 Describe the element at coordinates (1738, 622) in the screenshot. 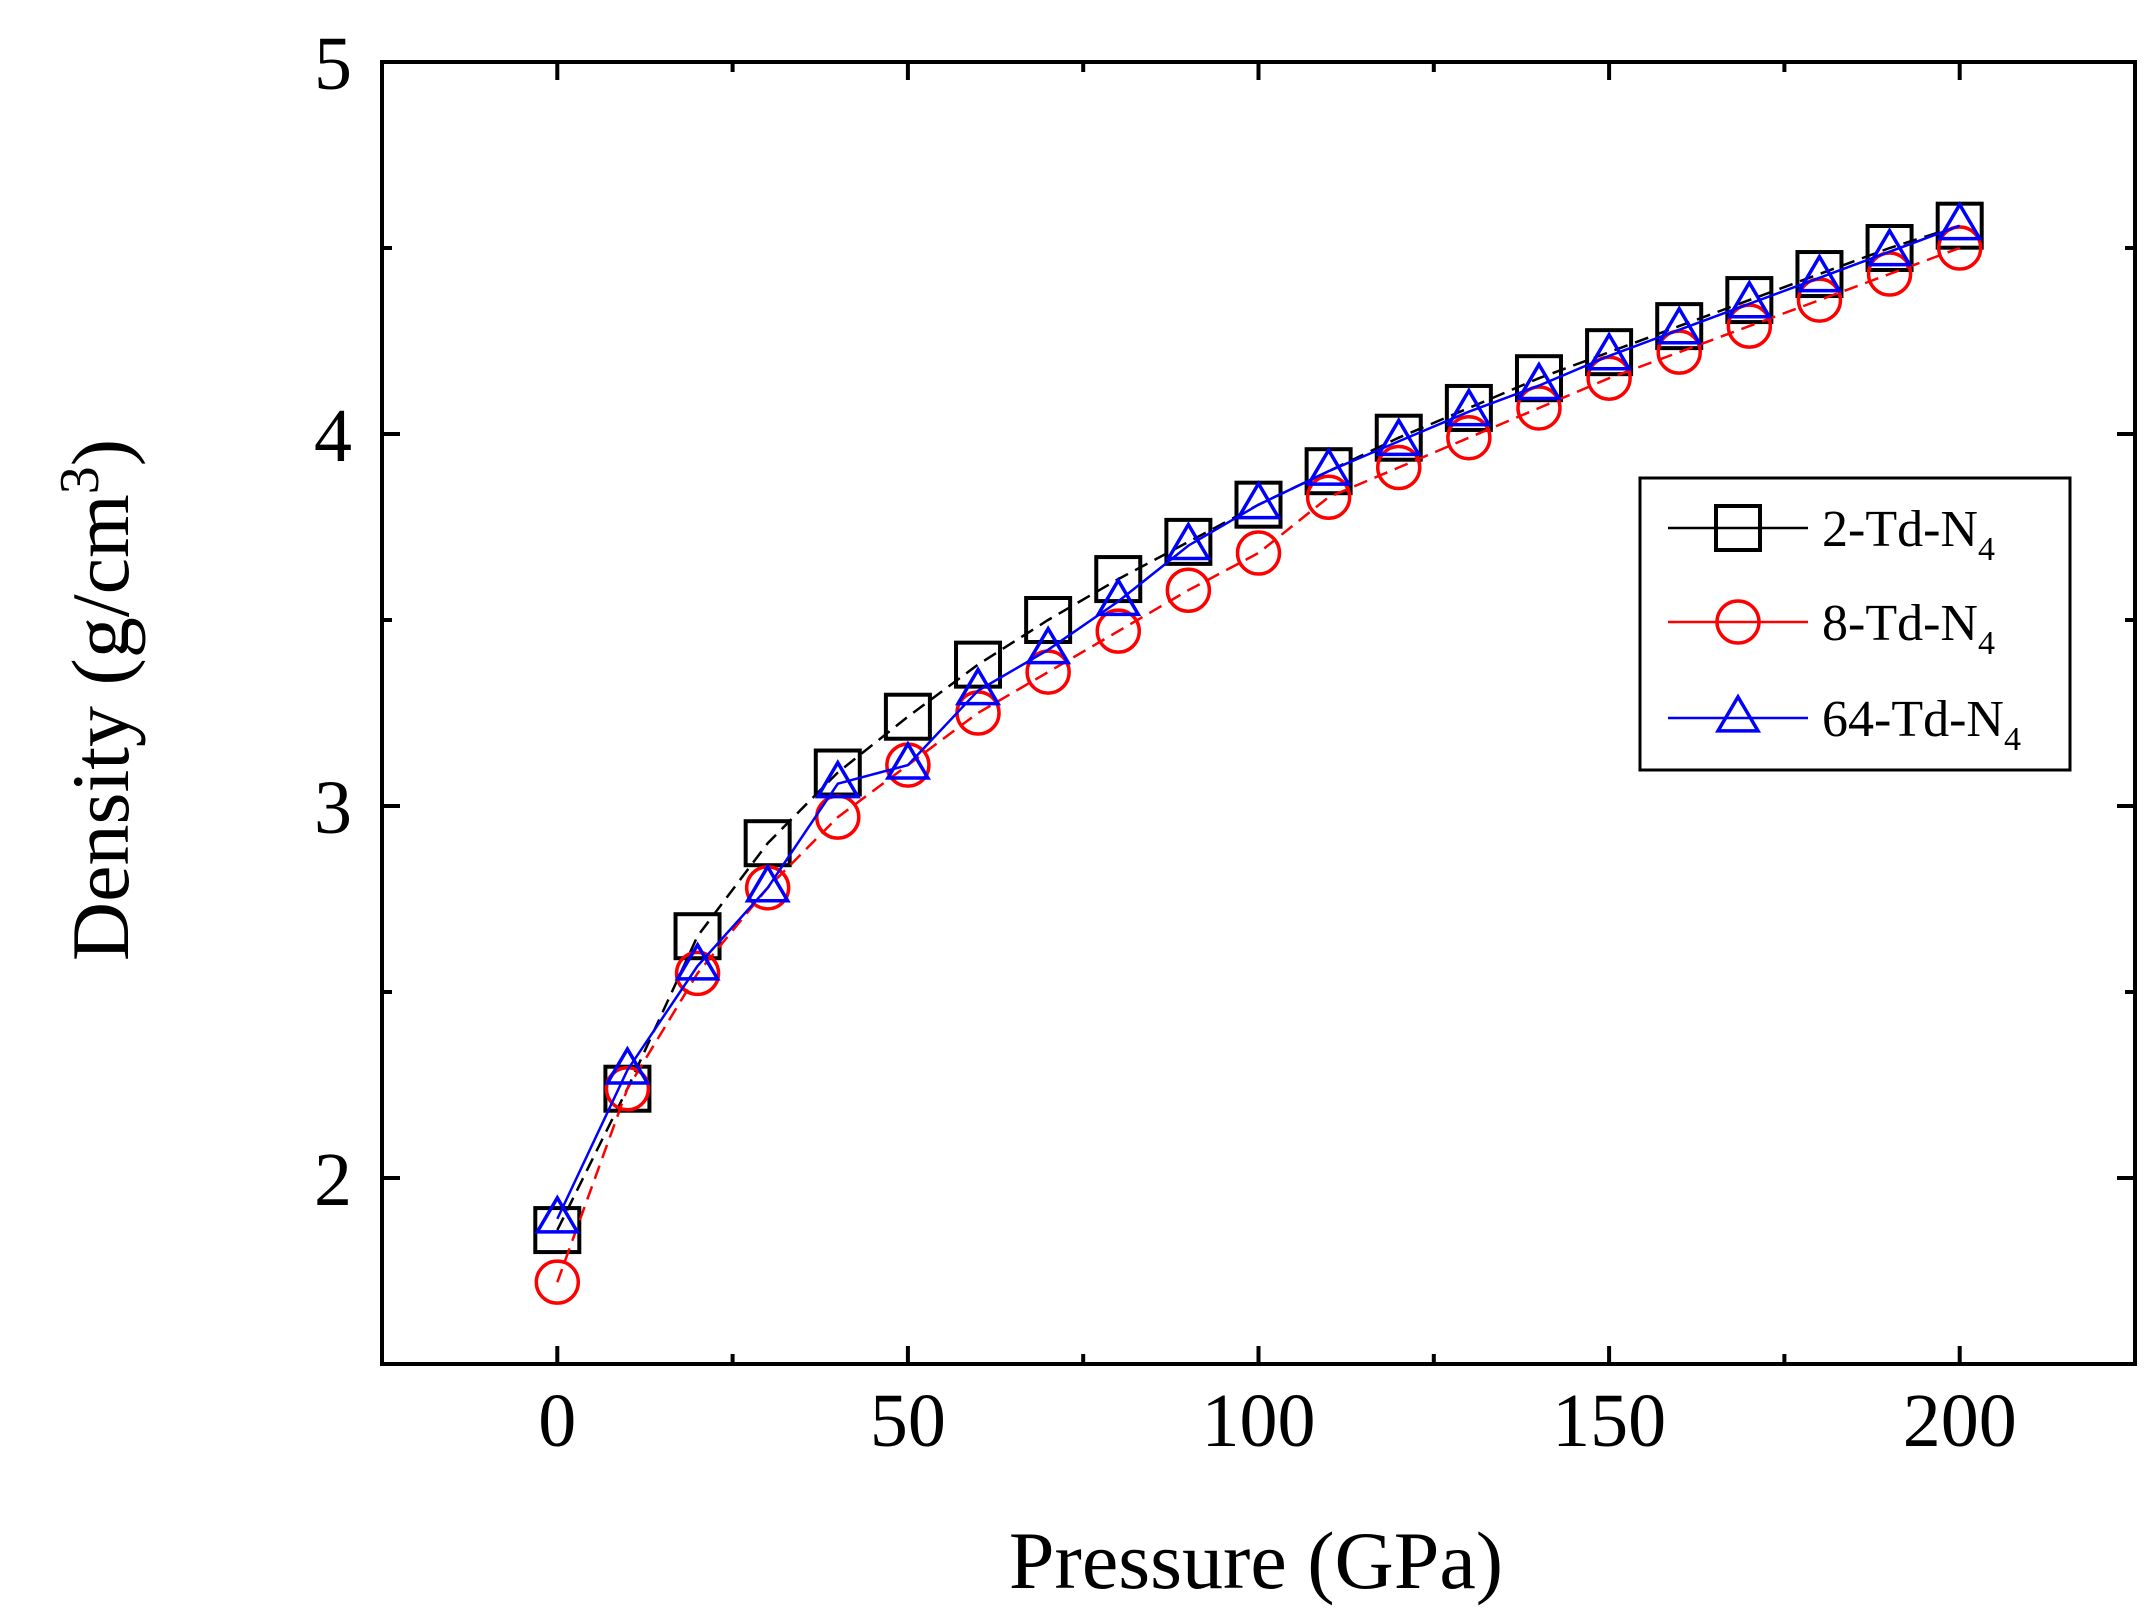

I see `legend-marker-circle` at that location.